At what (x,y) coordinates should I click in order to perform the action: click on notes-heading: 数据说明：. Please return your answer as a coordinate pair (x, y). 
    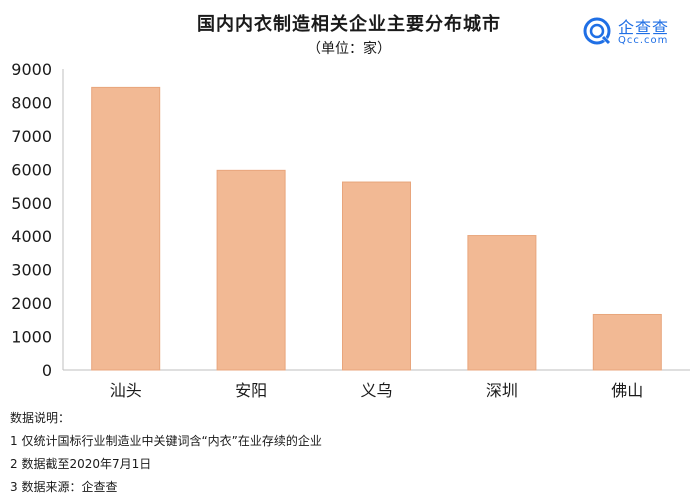
    Looking at the image, I should click on (40, 418).